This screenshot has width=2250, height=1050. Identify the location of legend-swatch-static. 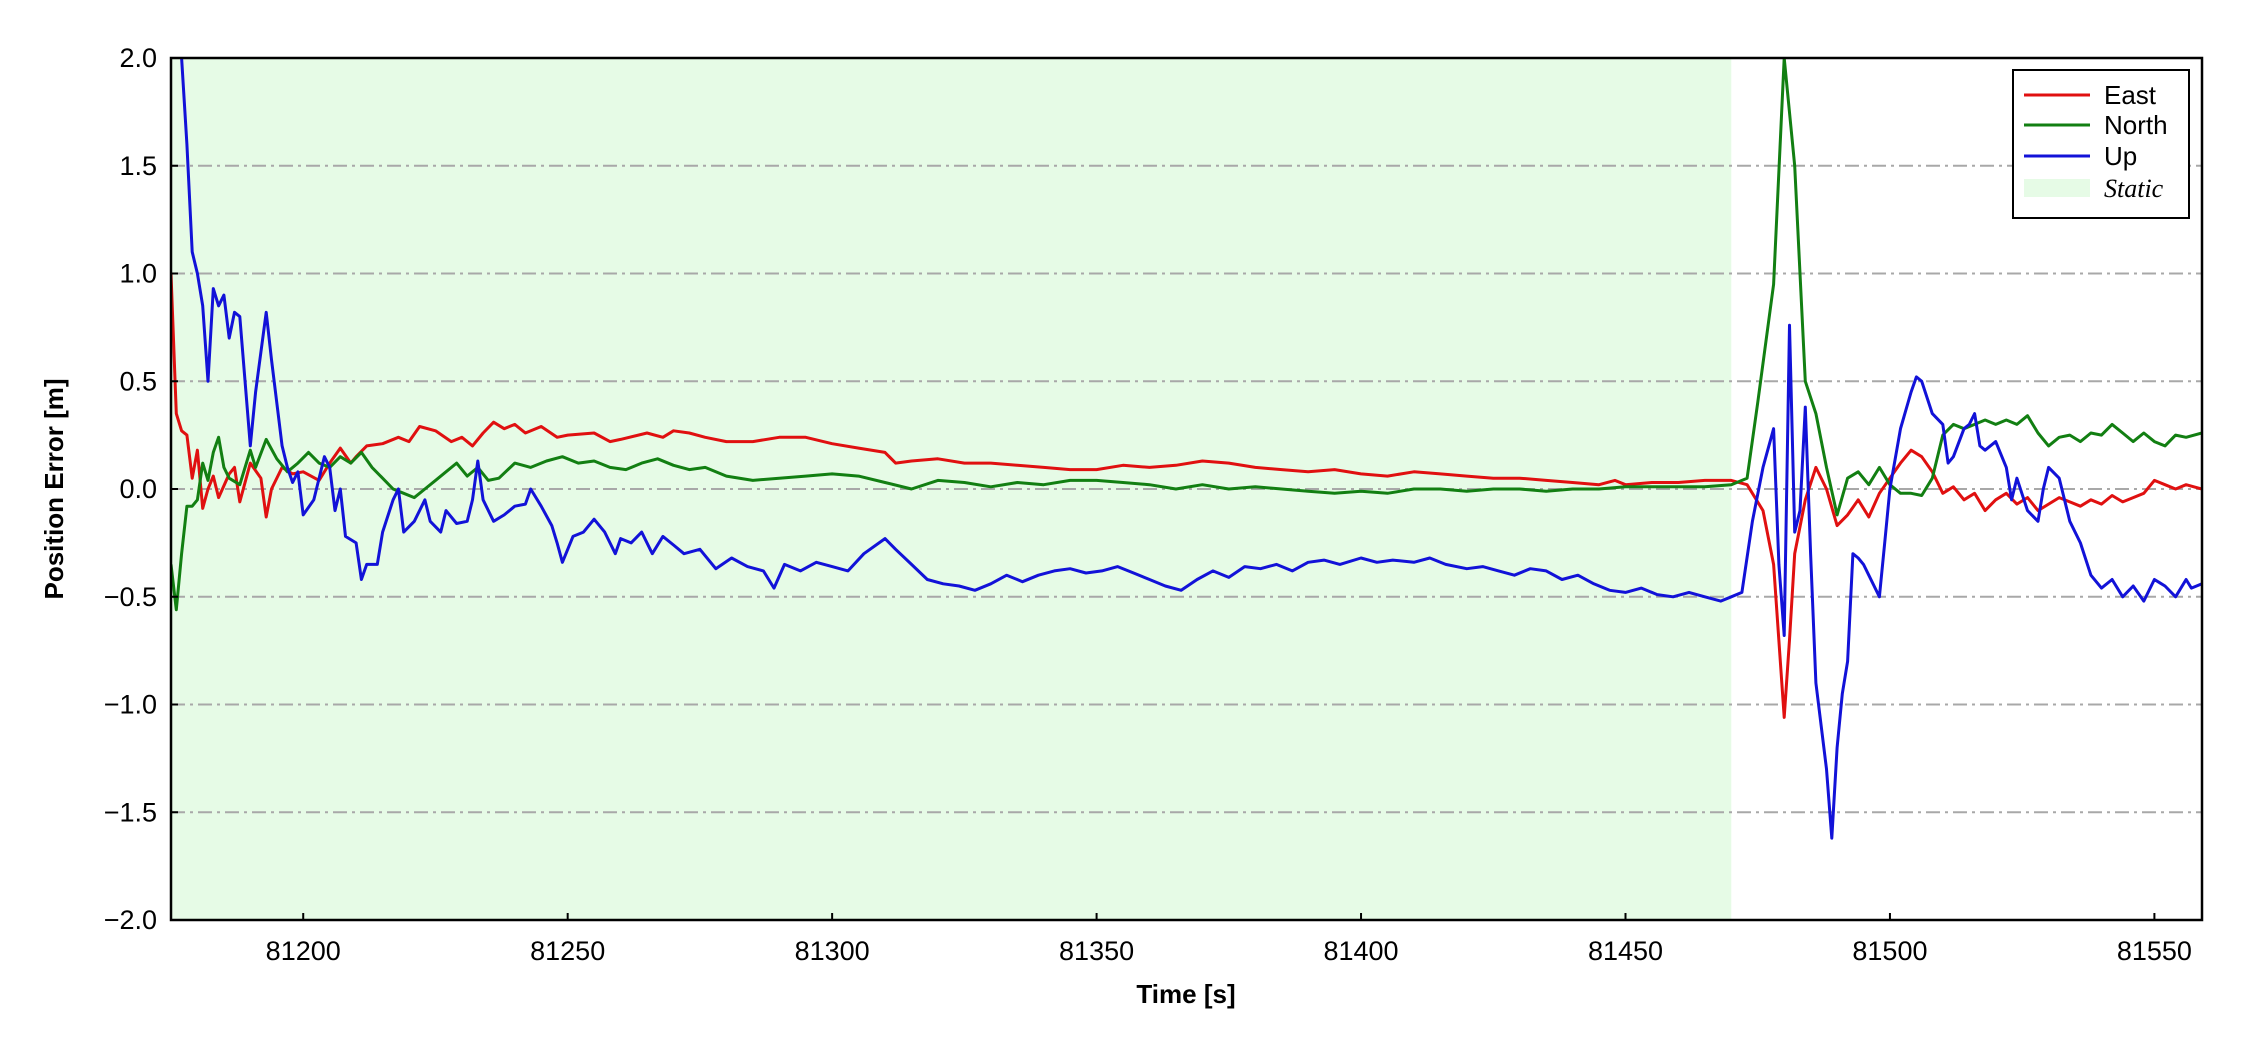
(2057, 188).